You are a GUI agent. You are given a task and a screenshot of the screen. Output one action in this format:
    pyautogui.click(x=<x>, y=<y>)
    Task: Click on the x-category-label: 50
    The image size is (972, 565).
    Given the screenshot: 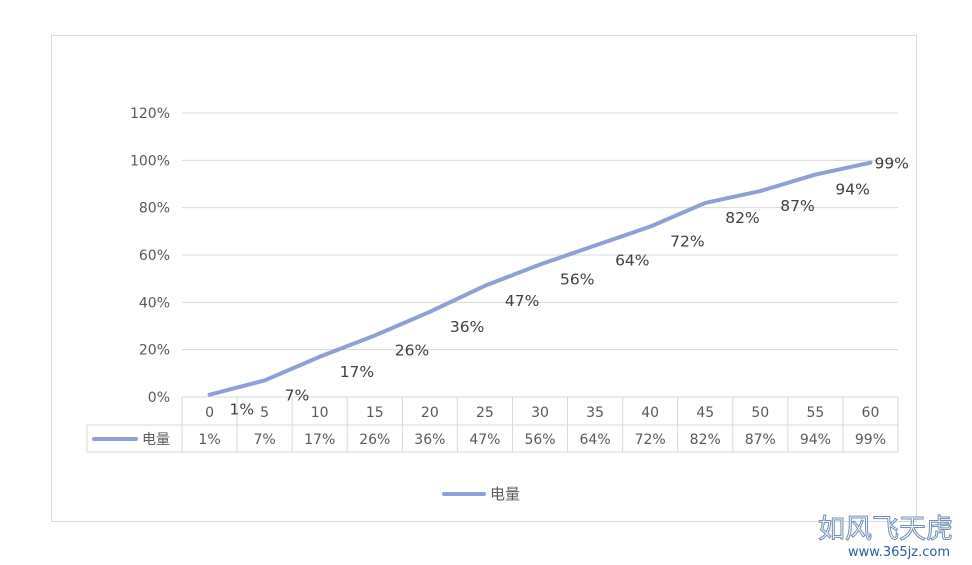 What is the action you would take?
    pyautogui.click(x=760, y=413)
    